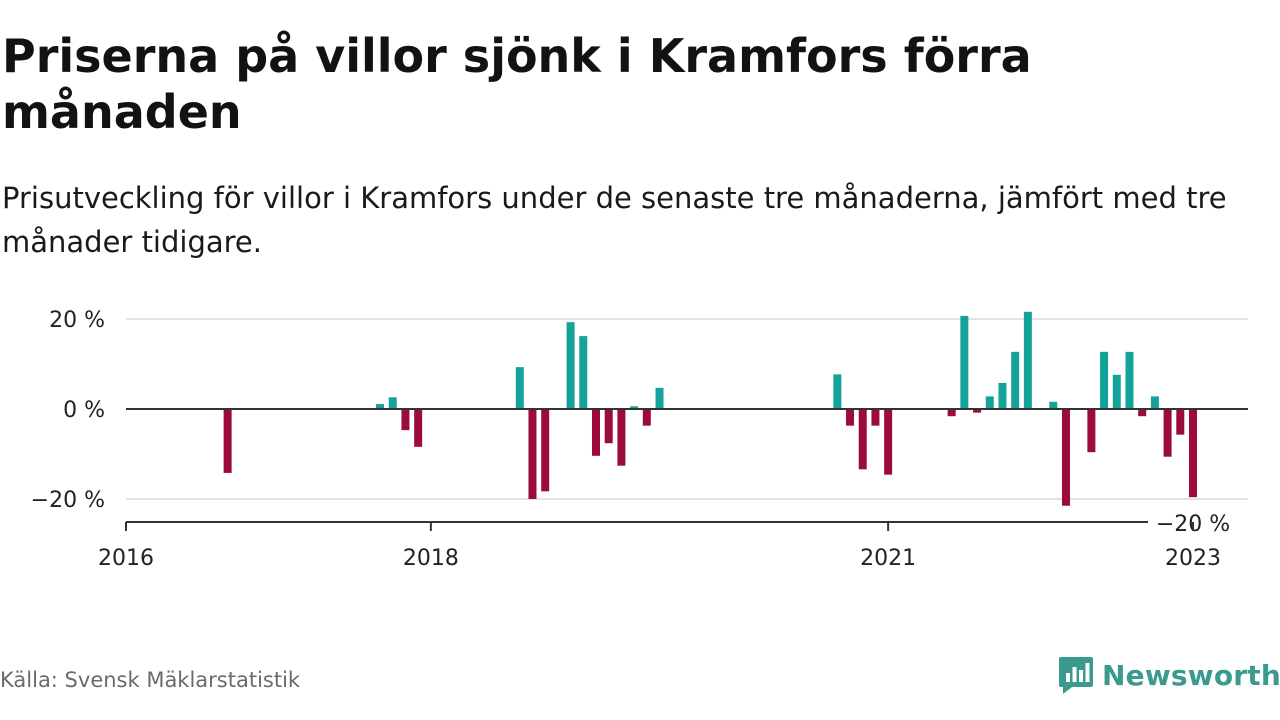 This screenshot has height=720, width=1280. What do you see at coordinates (77, 320) in the screenshot?
I see `y-tick-label: 20 %` at bounding box center [77, 320].